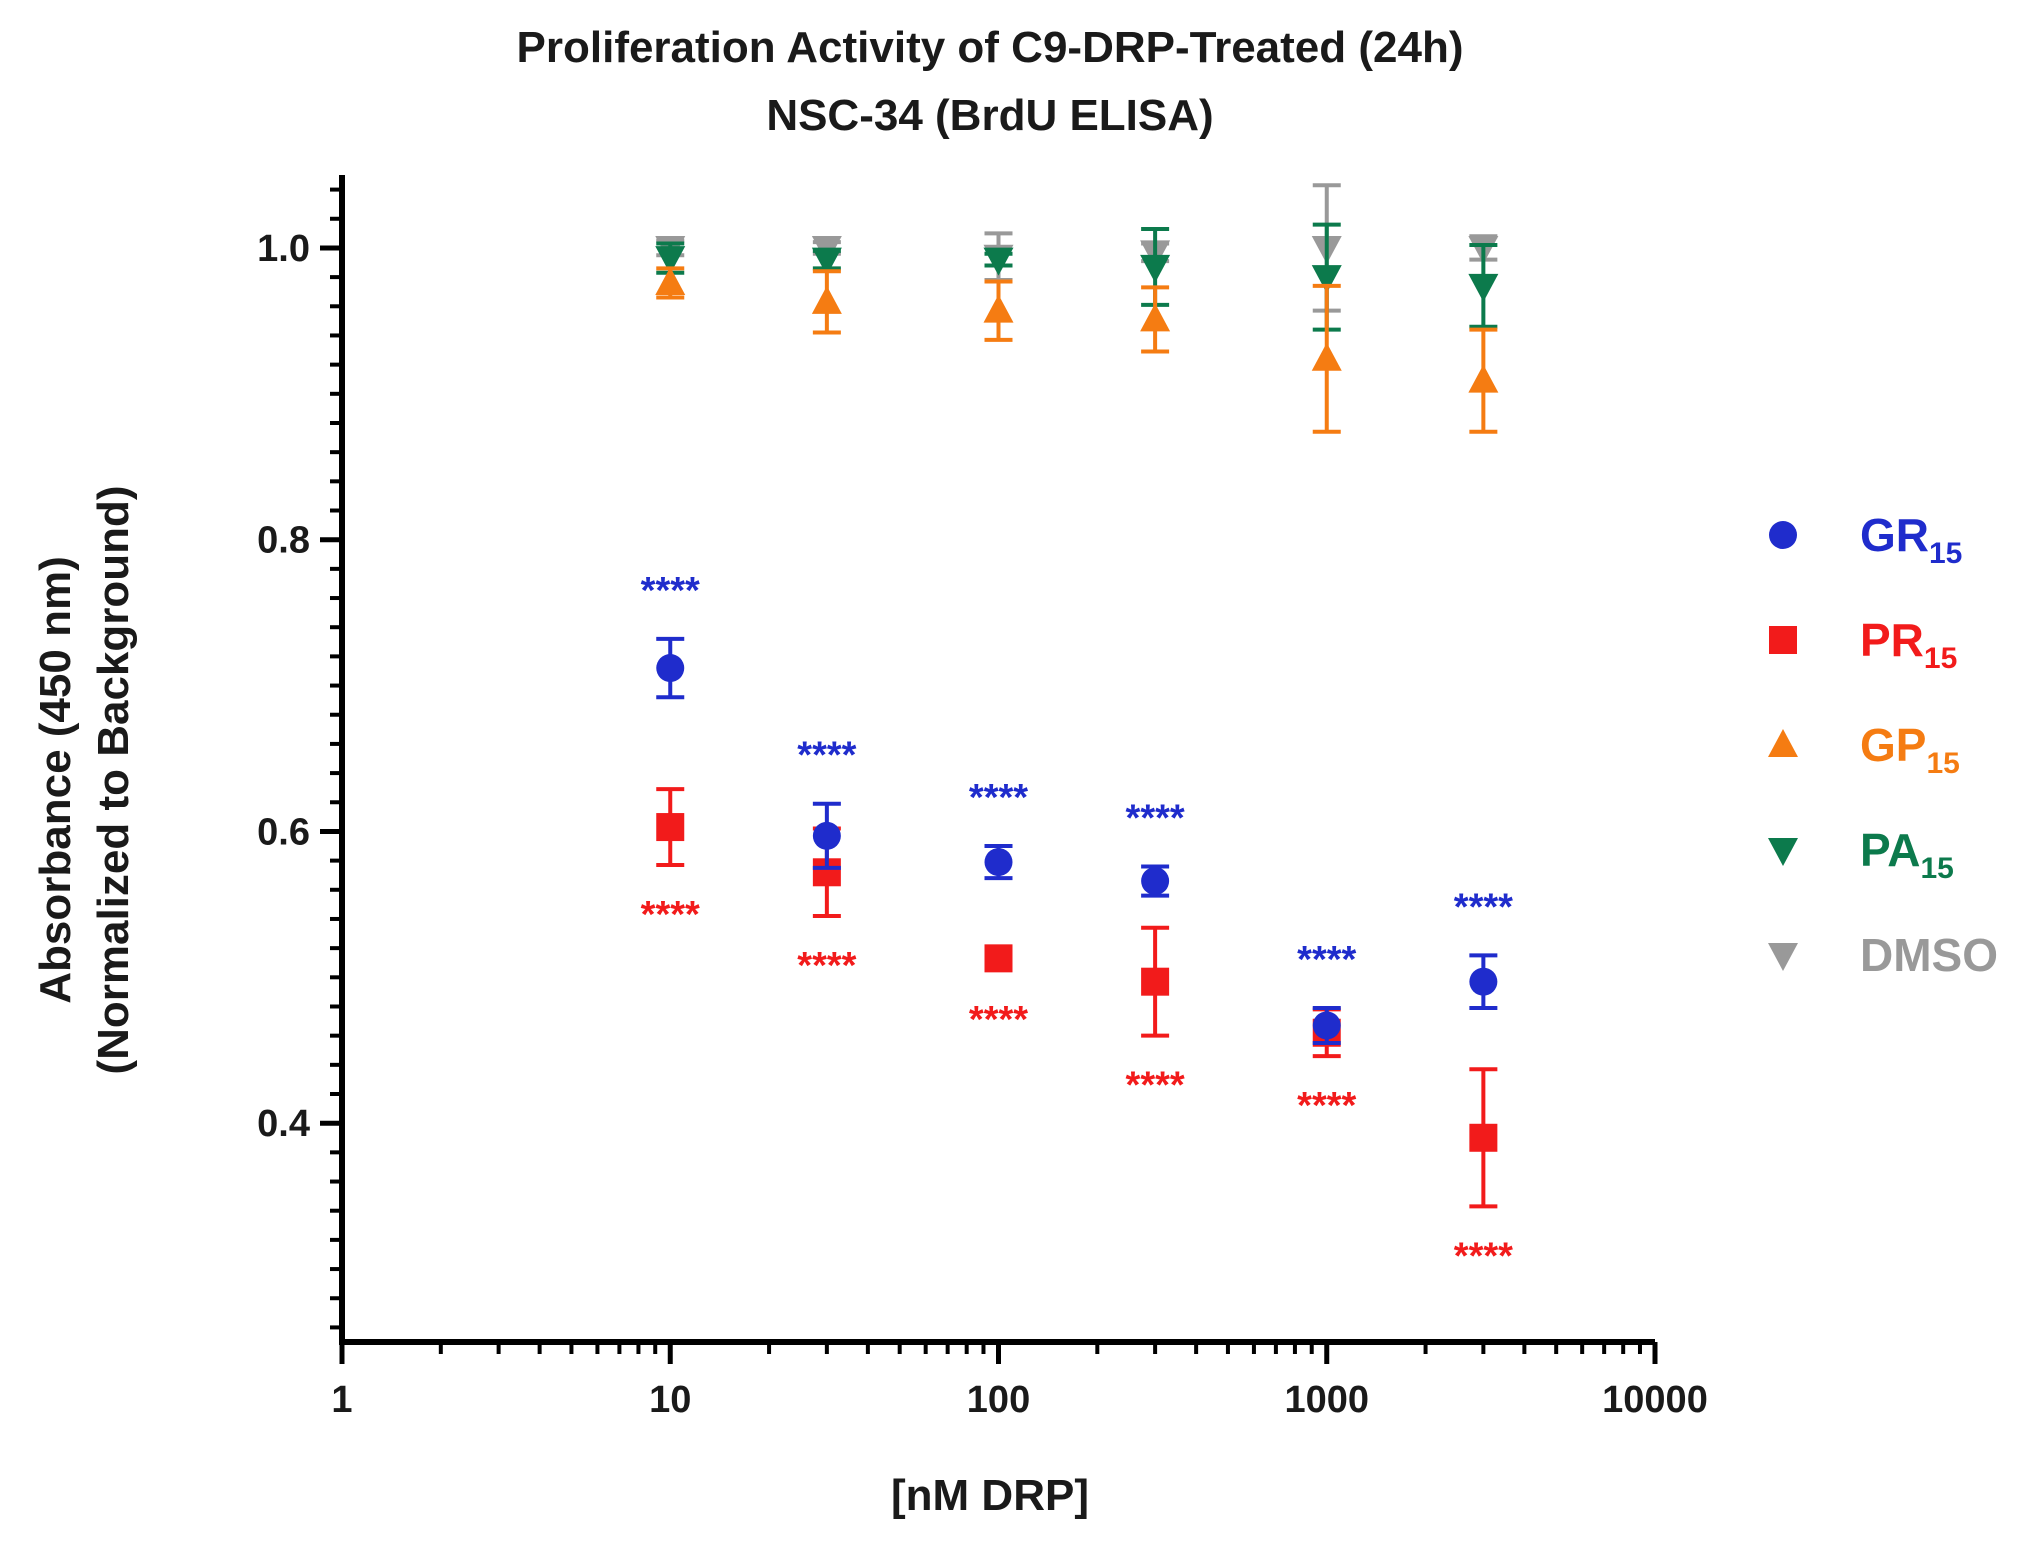 The image size is (2043, 1561). What do you see at coordinates (989, 115) in the screenshot?
I see `chart-subtitle: NSC-34 (BrdU ELISA)` at bounding box center [989, 115].